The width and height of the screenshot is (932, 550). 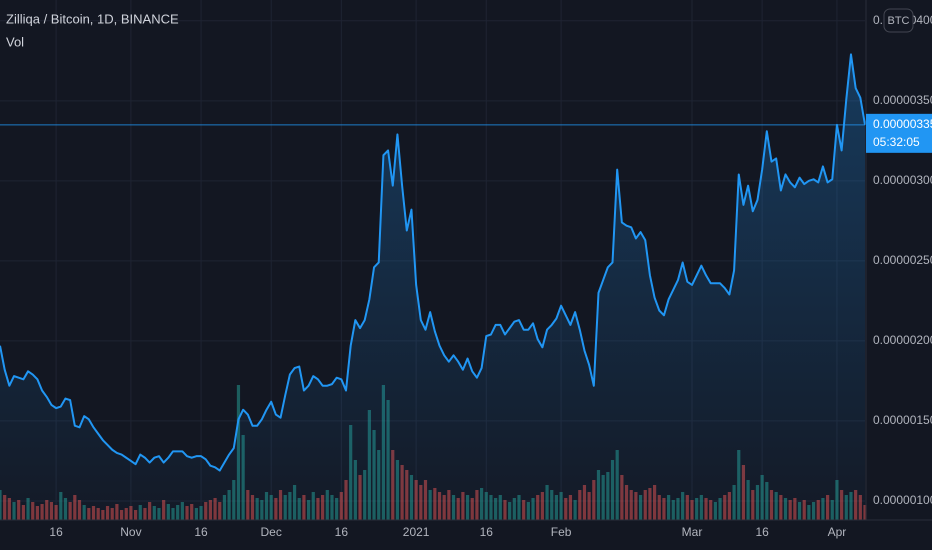 What do you see at coordinates (902, 500) in the screenshot?
I see `y-tick-label: 0.00000100` at bounding box center [902, 500].